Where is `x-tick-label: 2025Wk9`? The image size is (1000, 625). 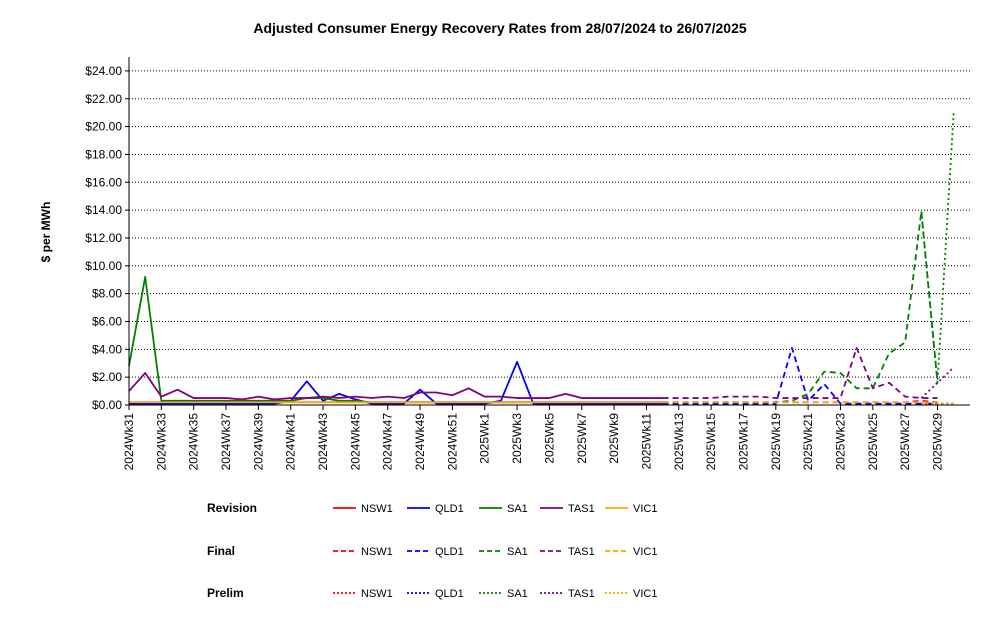
x-tick-label: 2025Wk9 is located at coordinates (614, 438).